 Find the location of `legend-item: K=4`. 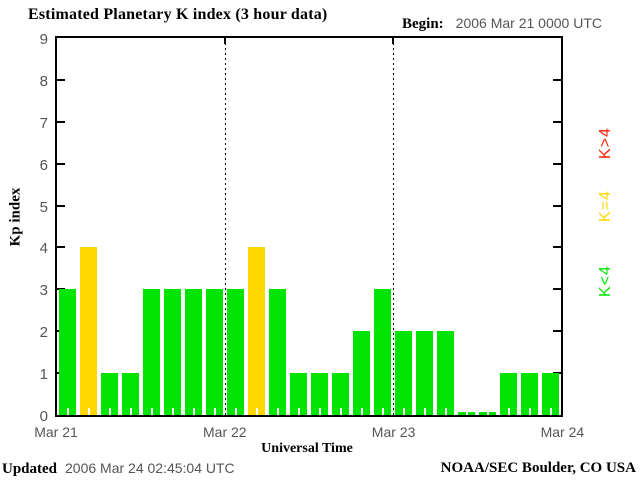

legend-item: K=4 is located at coordinates (605, 206).